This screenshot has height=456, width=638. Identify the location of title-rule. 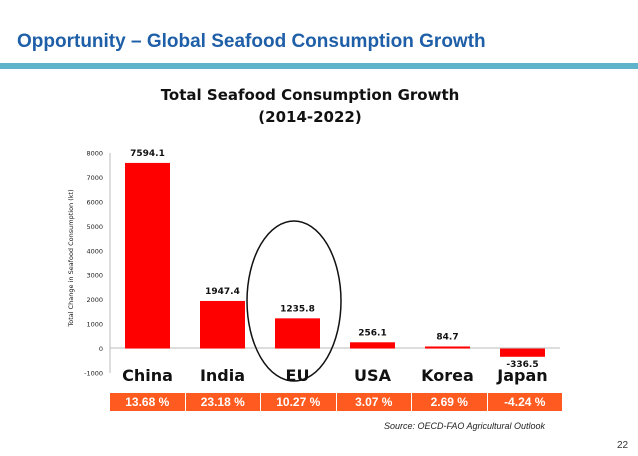
(319, 66).